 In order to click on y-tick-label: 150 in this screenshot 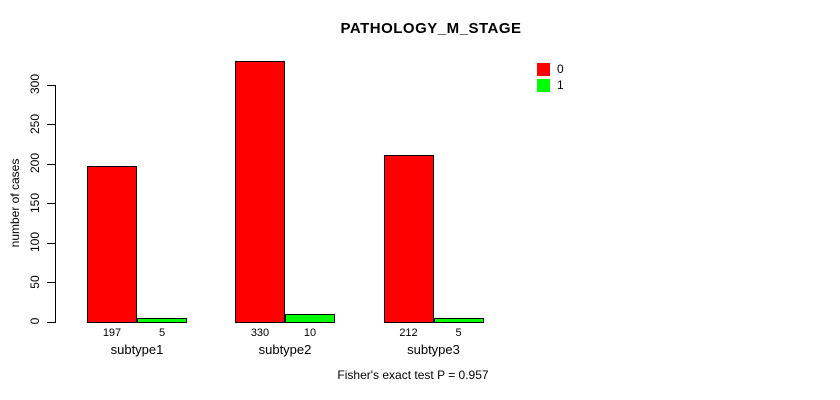, I will do `click(35, 202)`.